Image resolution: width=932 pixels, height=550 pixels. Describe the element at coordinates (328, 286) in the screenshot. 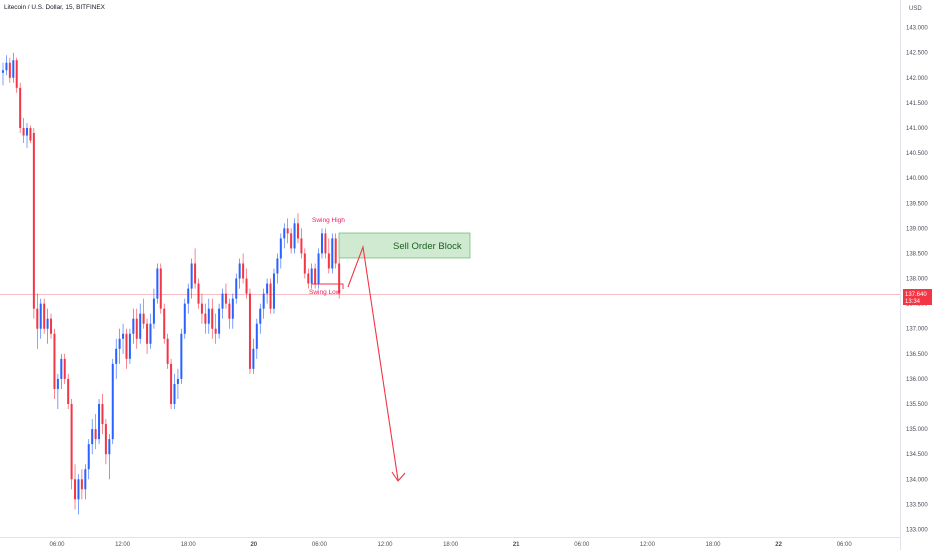

I see `swing-low-bracket` at that location.